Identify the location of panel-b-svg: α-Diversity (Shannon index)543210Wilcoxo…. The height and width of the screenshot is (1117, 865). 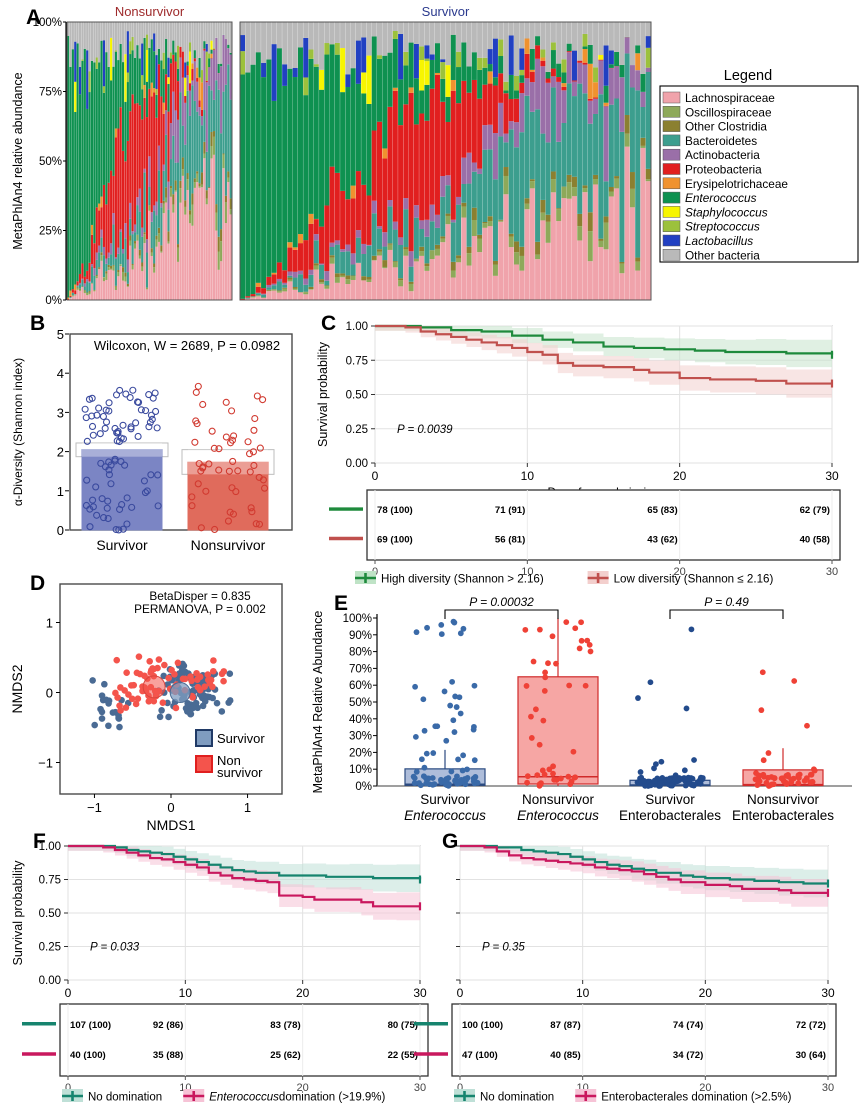
(152, 440).